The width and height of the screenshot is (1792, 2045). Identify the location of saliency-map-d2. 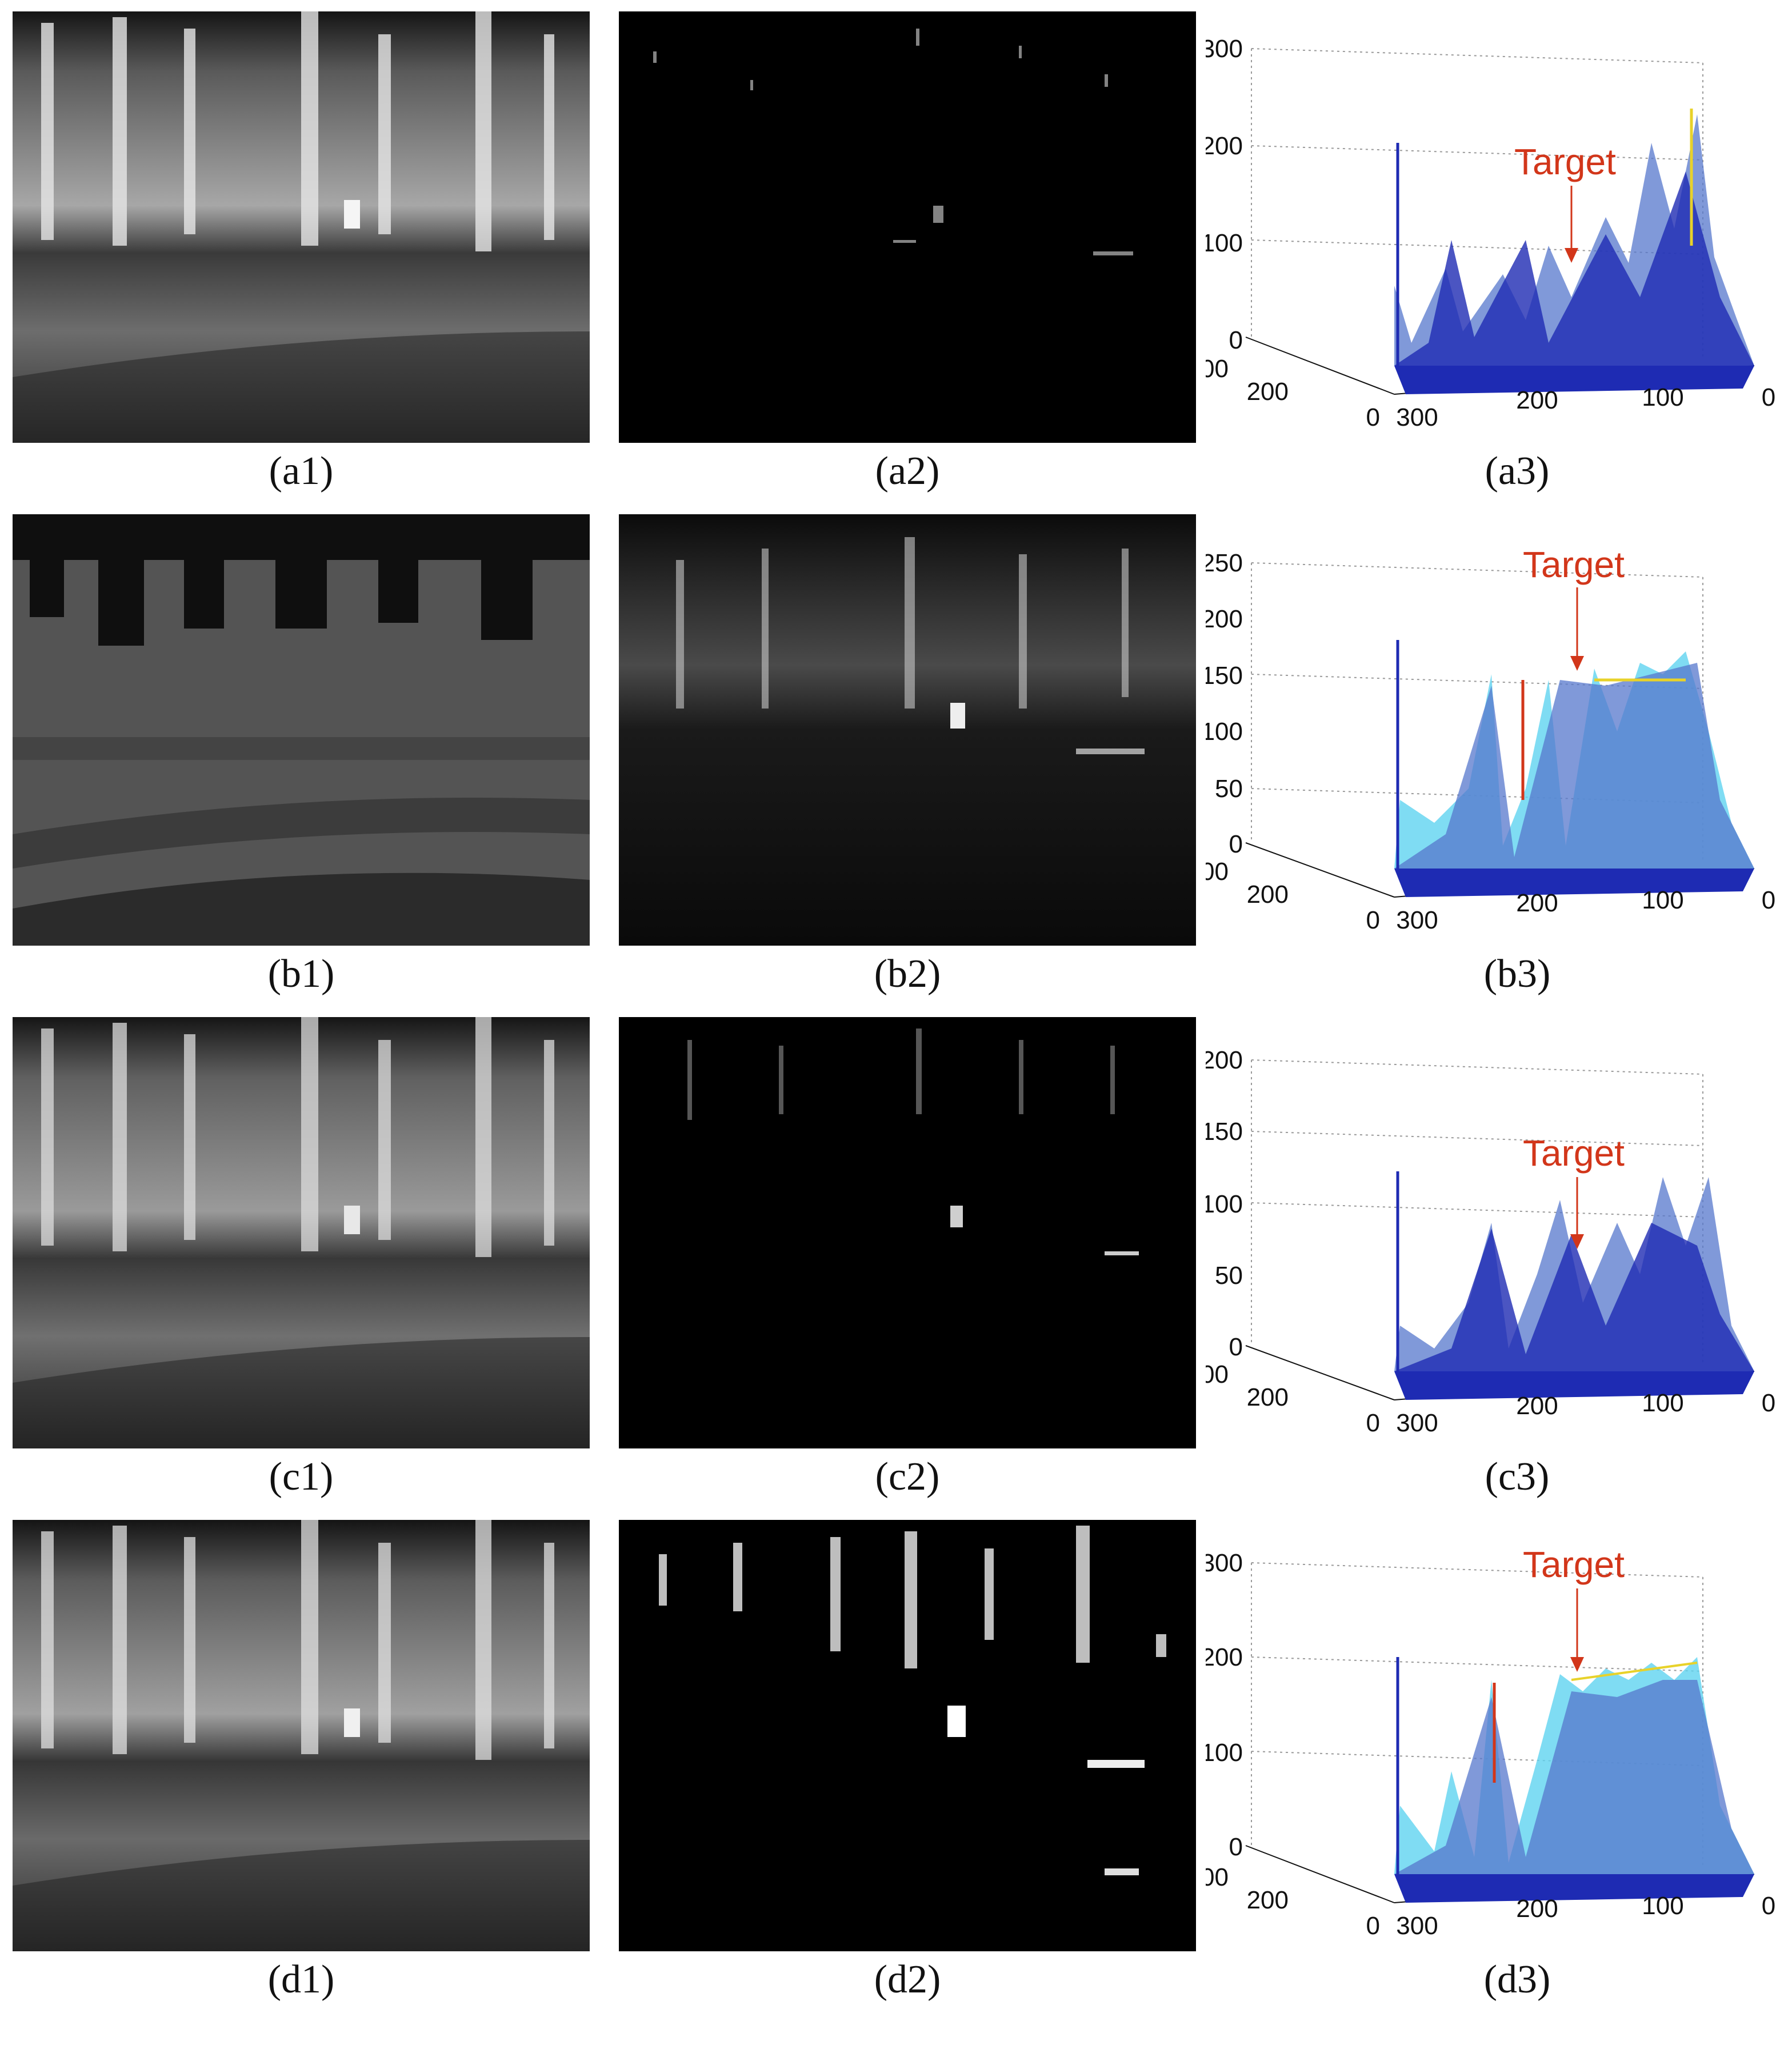
(907, 1736).